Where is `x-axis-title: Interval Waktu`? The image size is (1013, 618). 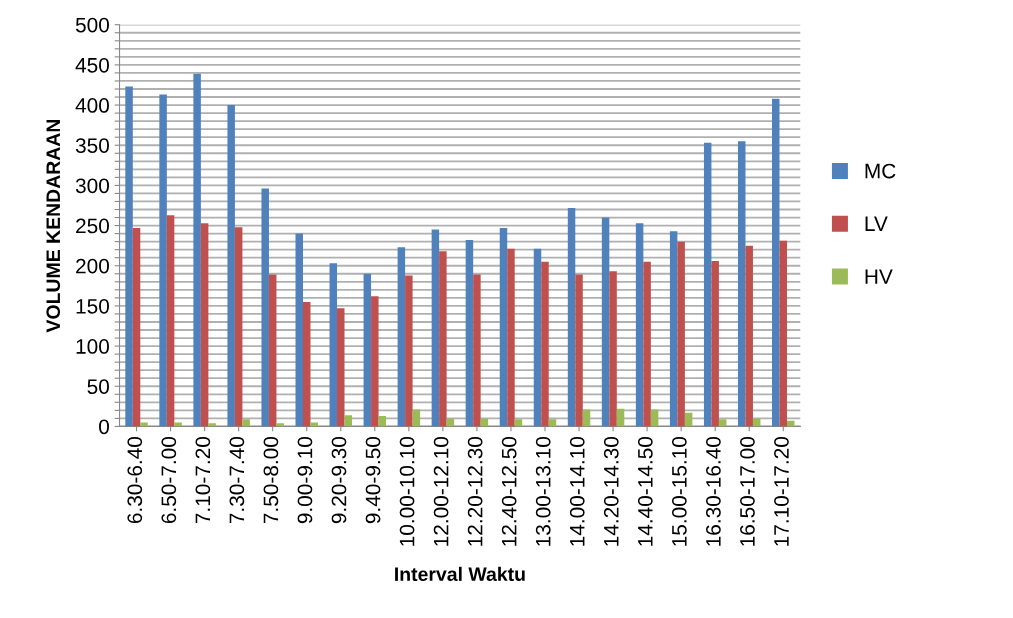 x-axis-title: Interval Waktu is located at coordinates (460, 574).